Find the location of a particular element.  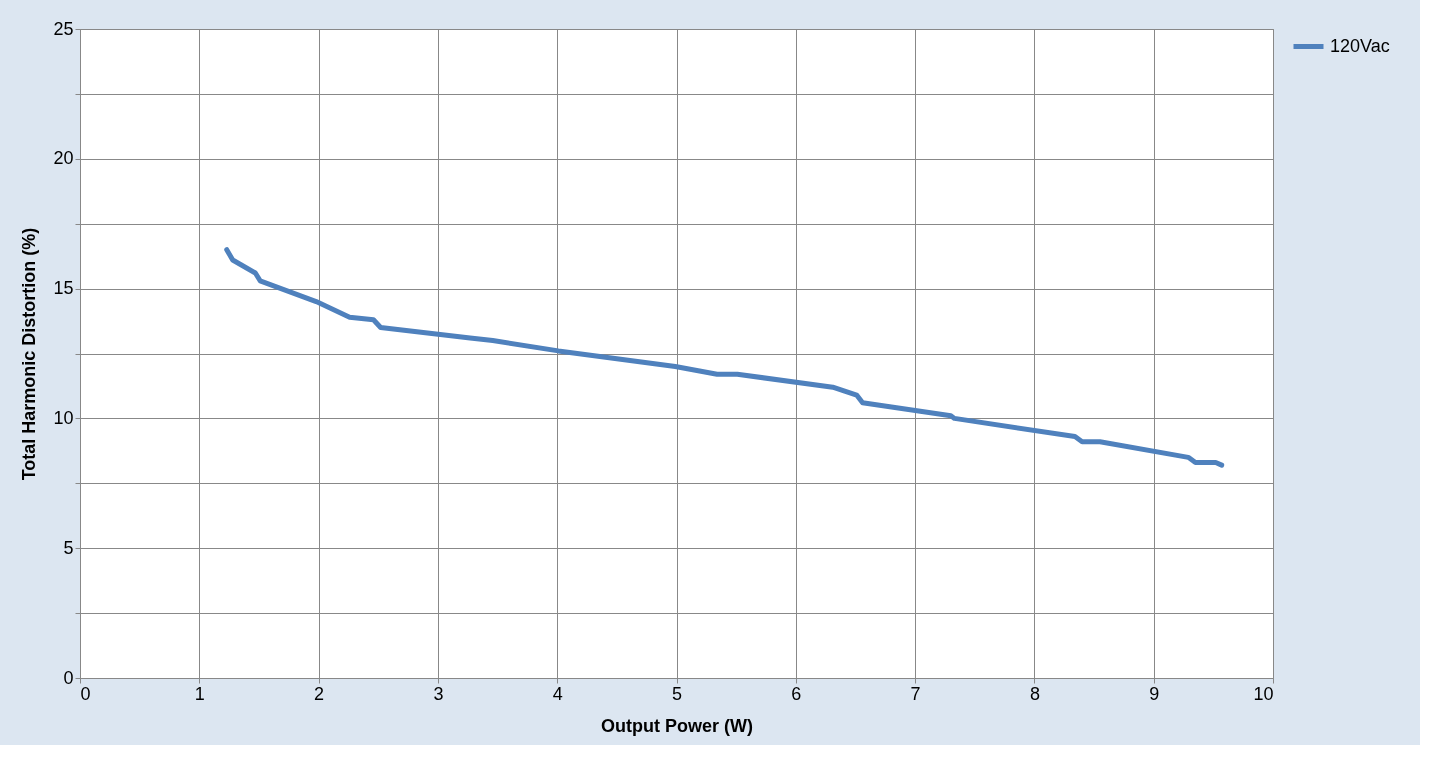

y-tick-label: 25 is located at coordinates (63, 28).